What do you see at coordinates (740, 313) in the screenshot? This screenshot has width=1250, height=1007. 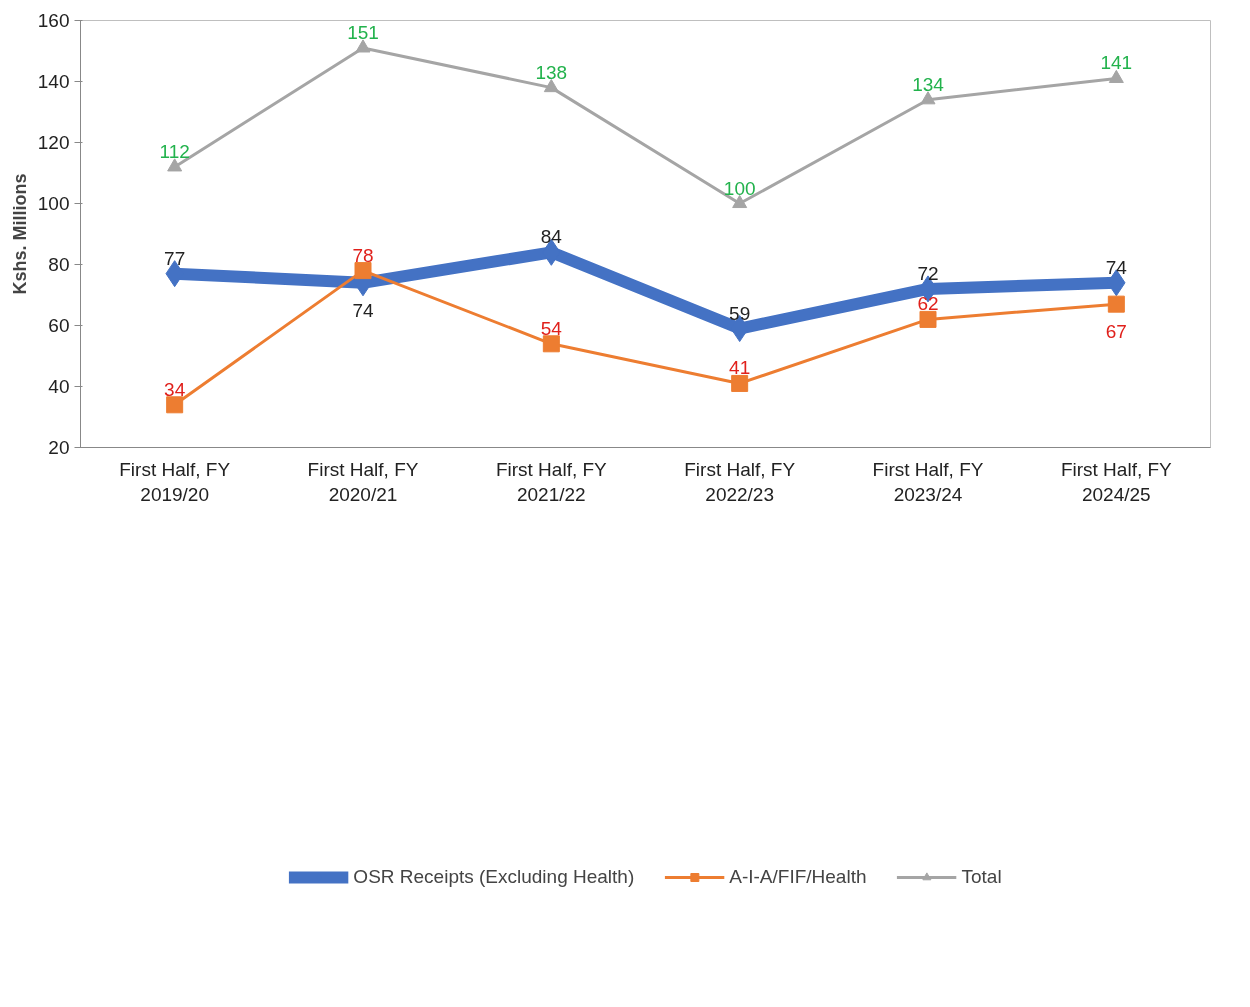 I see `data-label: 59` at bounding box center [740, 313].